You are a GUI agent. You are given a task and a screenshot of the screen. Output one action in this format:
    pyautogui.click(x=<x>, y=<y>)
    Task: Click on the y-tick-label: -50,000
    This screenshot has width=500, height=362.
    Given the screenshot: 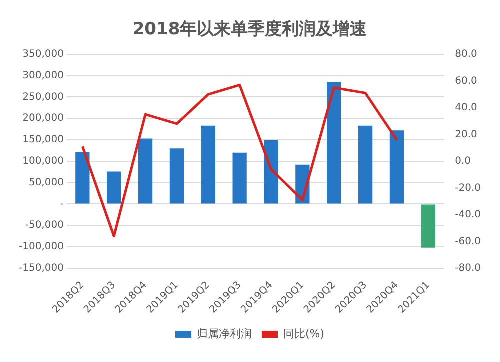 What is the action you would take?
    pyautogui.click(x=44, y=226)
    